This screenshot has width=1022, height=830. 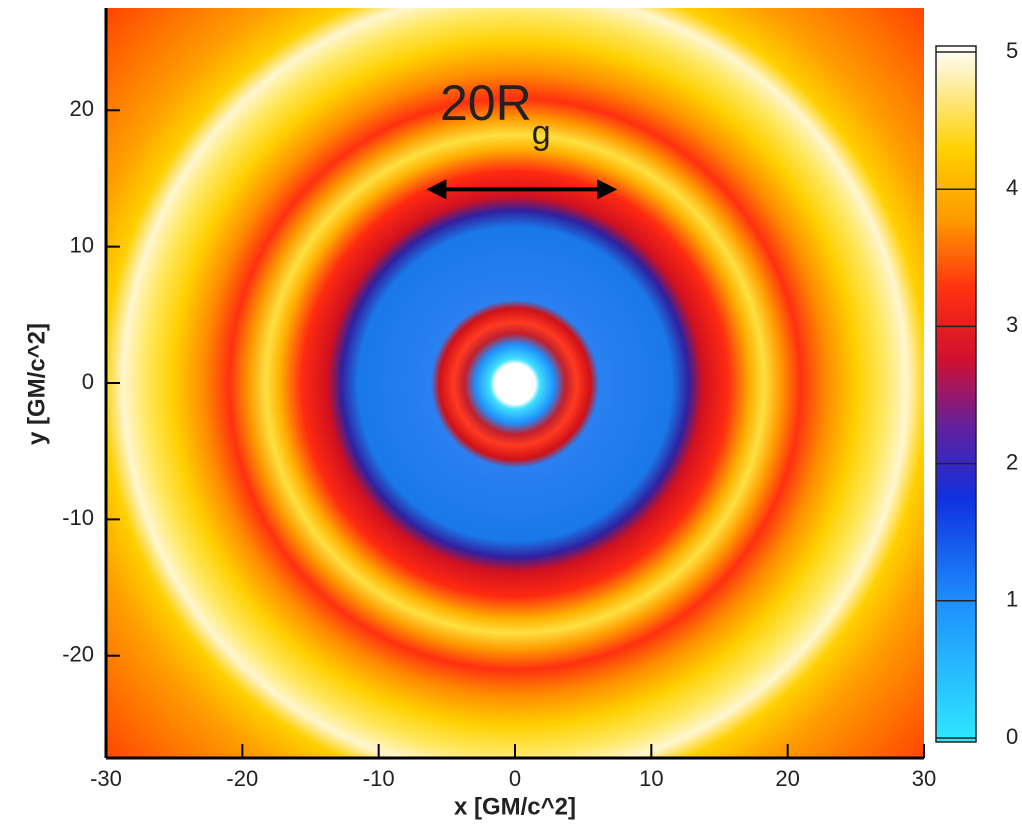 I want to click on x-tick-label: 0, so click(x=515, y=778).